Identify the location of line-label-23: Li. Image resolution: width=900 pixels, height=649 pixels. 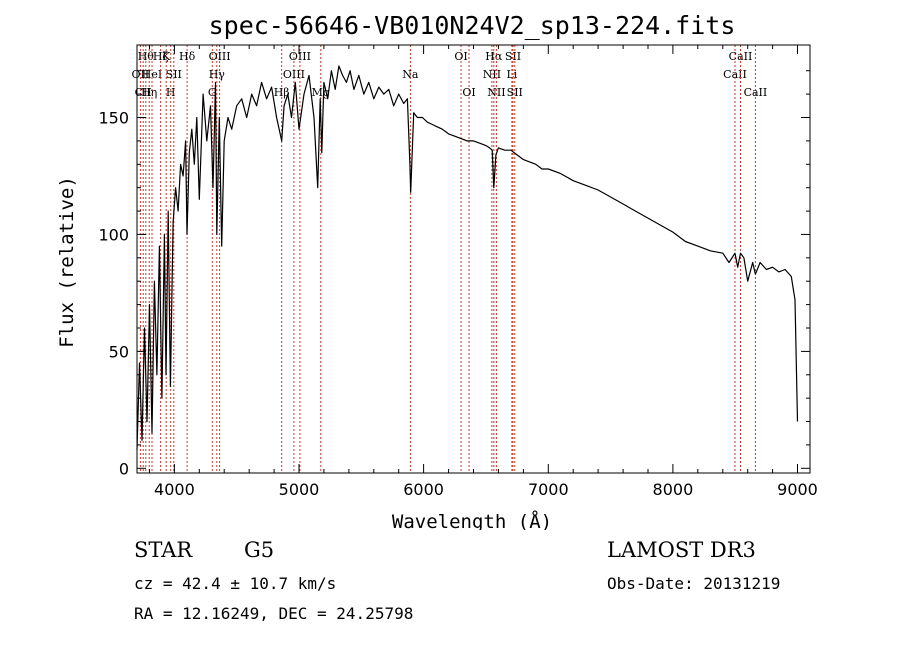
(511, 74).